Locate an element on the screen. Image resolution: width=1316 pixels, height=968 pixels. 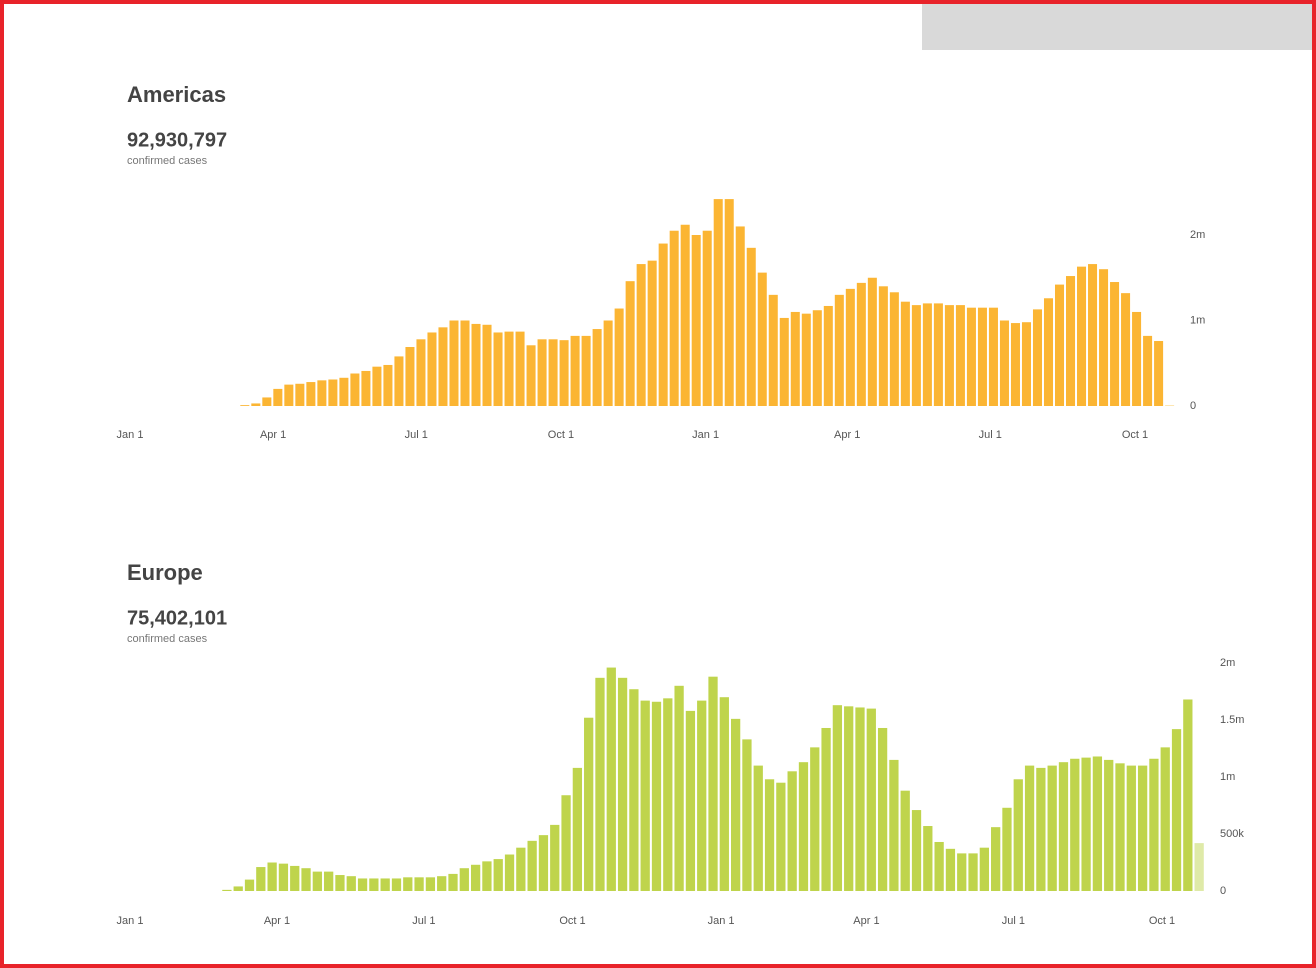
y-tick-label: 1m is located at coordinates (1197, 320).